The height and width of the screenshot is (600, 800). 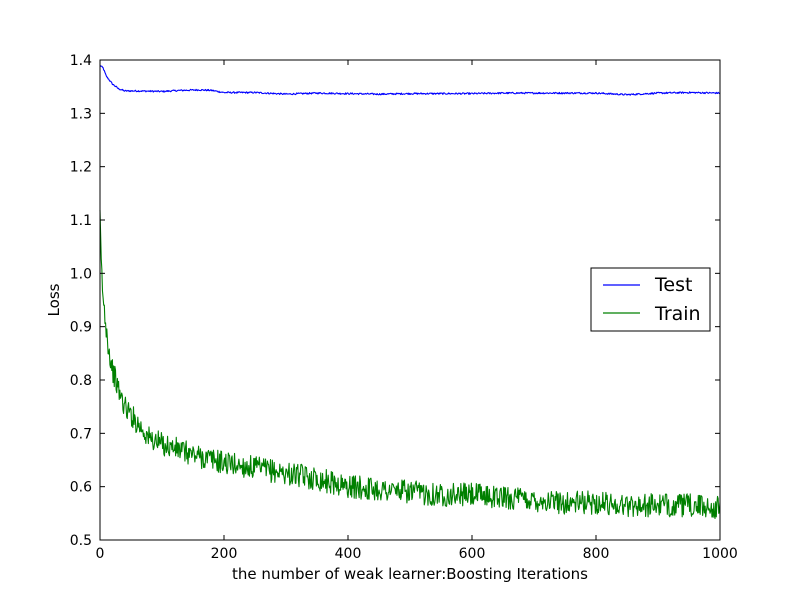 I want to click on x-tick-label: 600, so click(x=472, y=554).